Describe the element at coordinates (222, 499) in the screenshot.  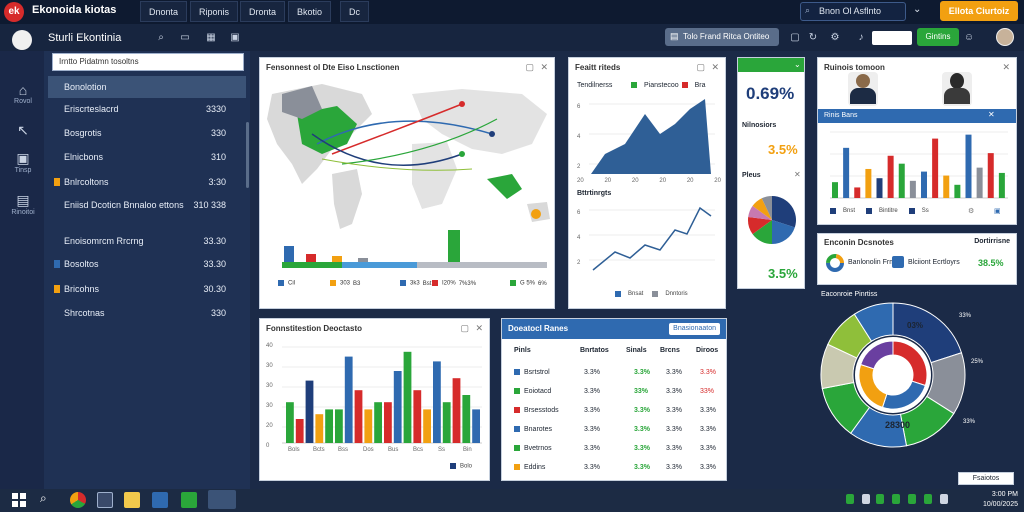
I see `active-app-icon` at that location.